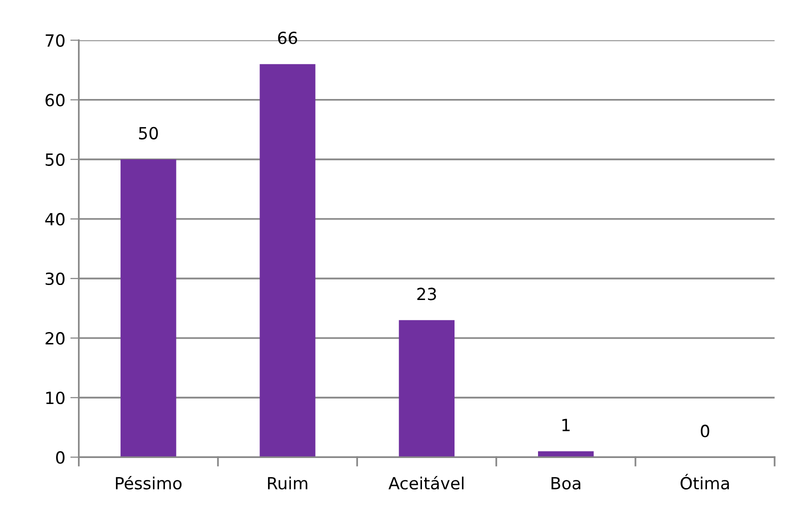 The width and height of the screenshot is (788, 516). Describe the element at coordinates (55, 159) in the screenshot. I see `y-tick-label: 50` at that location.